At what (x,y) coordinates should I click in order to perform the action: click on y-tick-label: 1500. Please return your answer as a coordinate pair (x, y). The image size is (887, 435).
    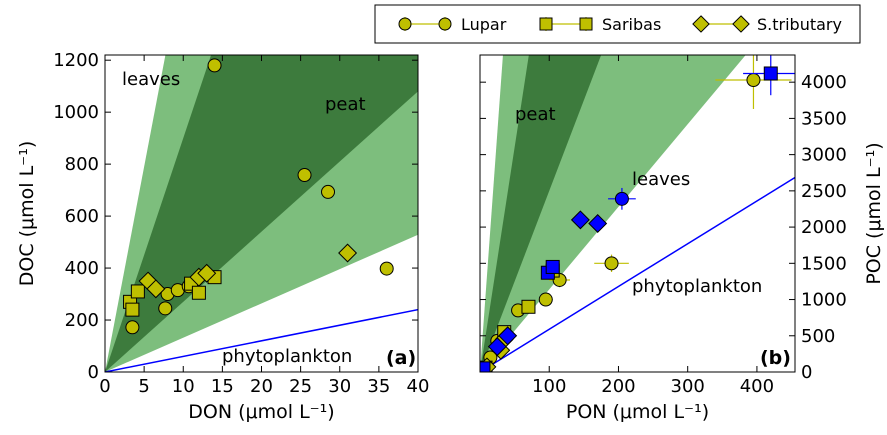
    Looking at the image, I should click on (824, 263).